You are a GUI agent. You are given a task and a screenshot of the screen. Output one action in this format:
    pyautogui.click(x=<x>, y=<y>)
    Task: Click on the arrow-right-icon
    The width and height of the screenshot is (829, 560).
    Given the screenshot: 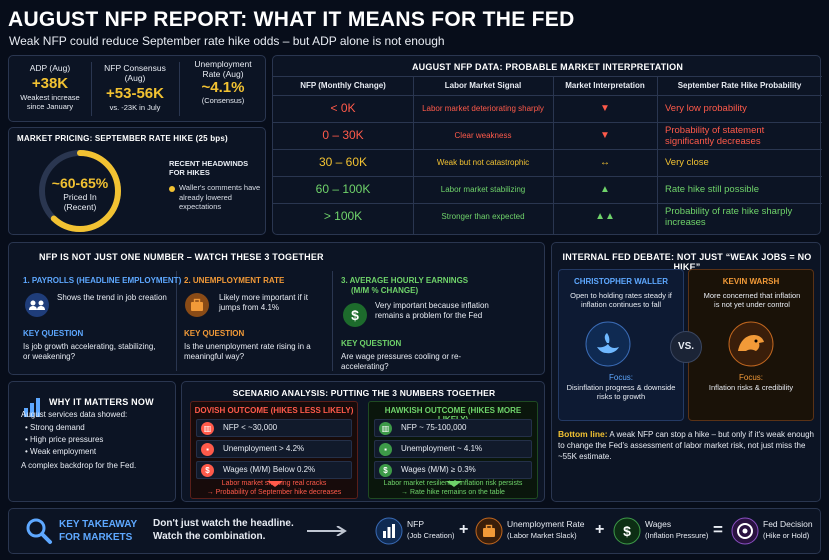 What is the action you would take?
    pyautogui.click(x=327, y=531)
    